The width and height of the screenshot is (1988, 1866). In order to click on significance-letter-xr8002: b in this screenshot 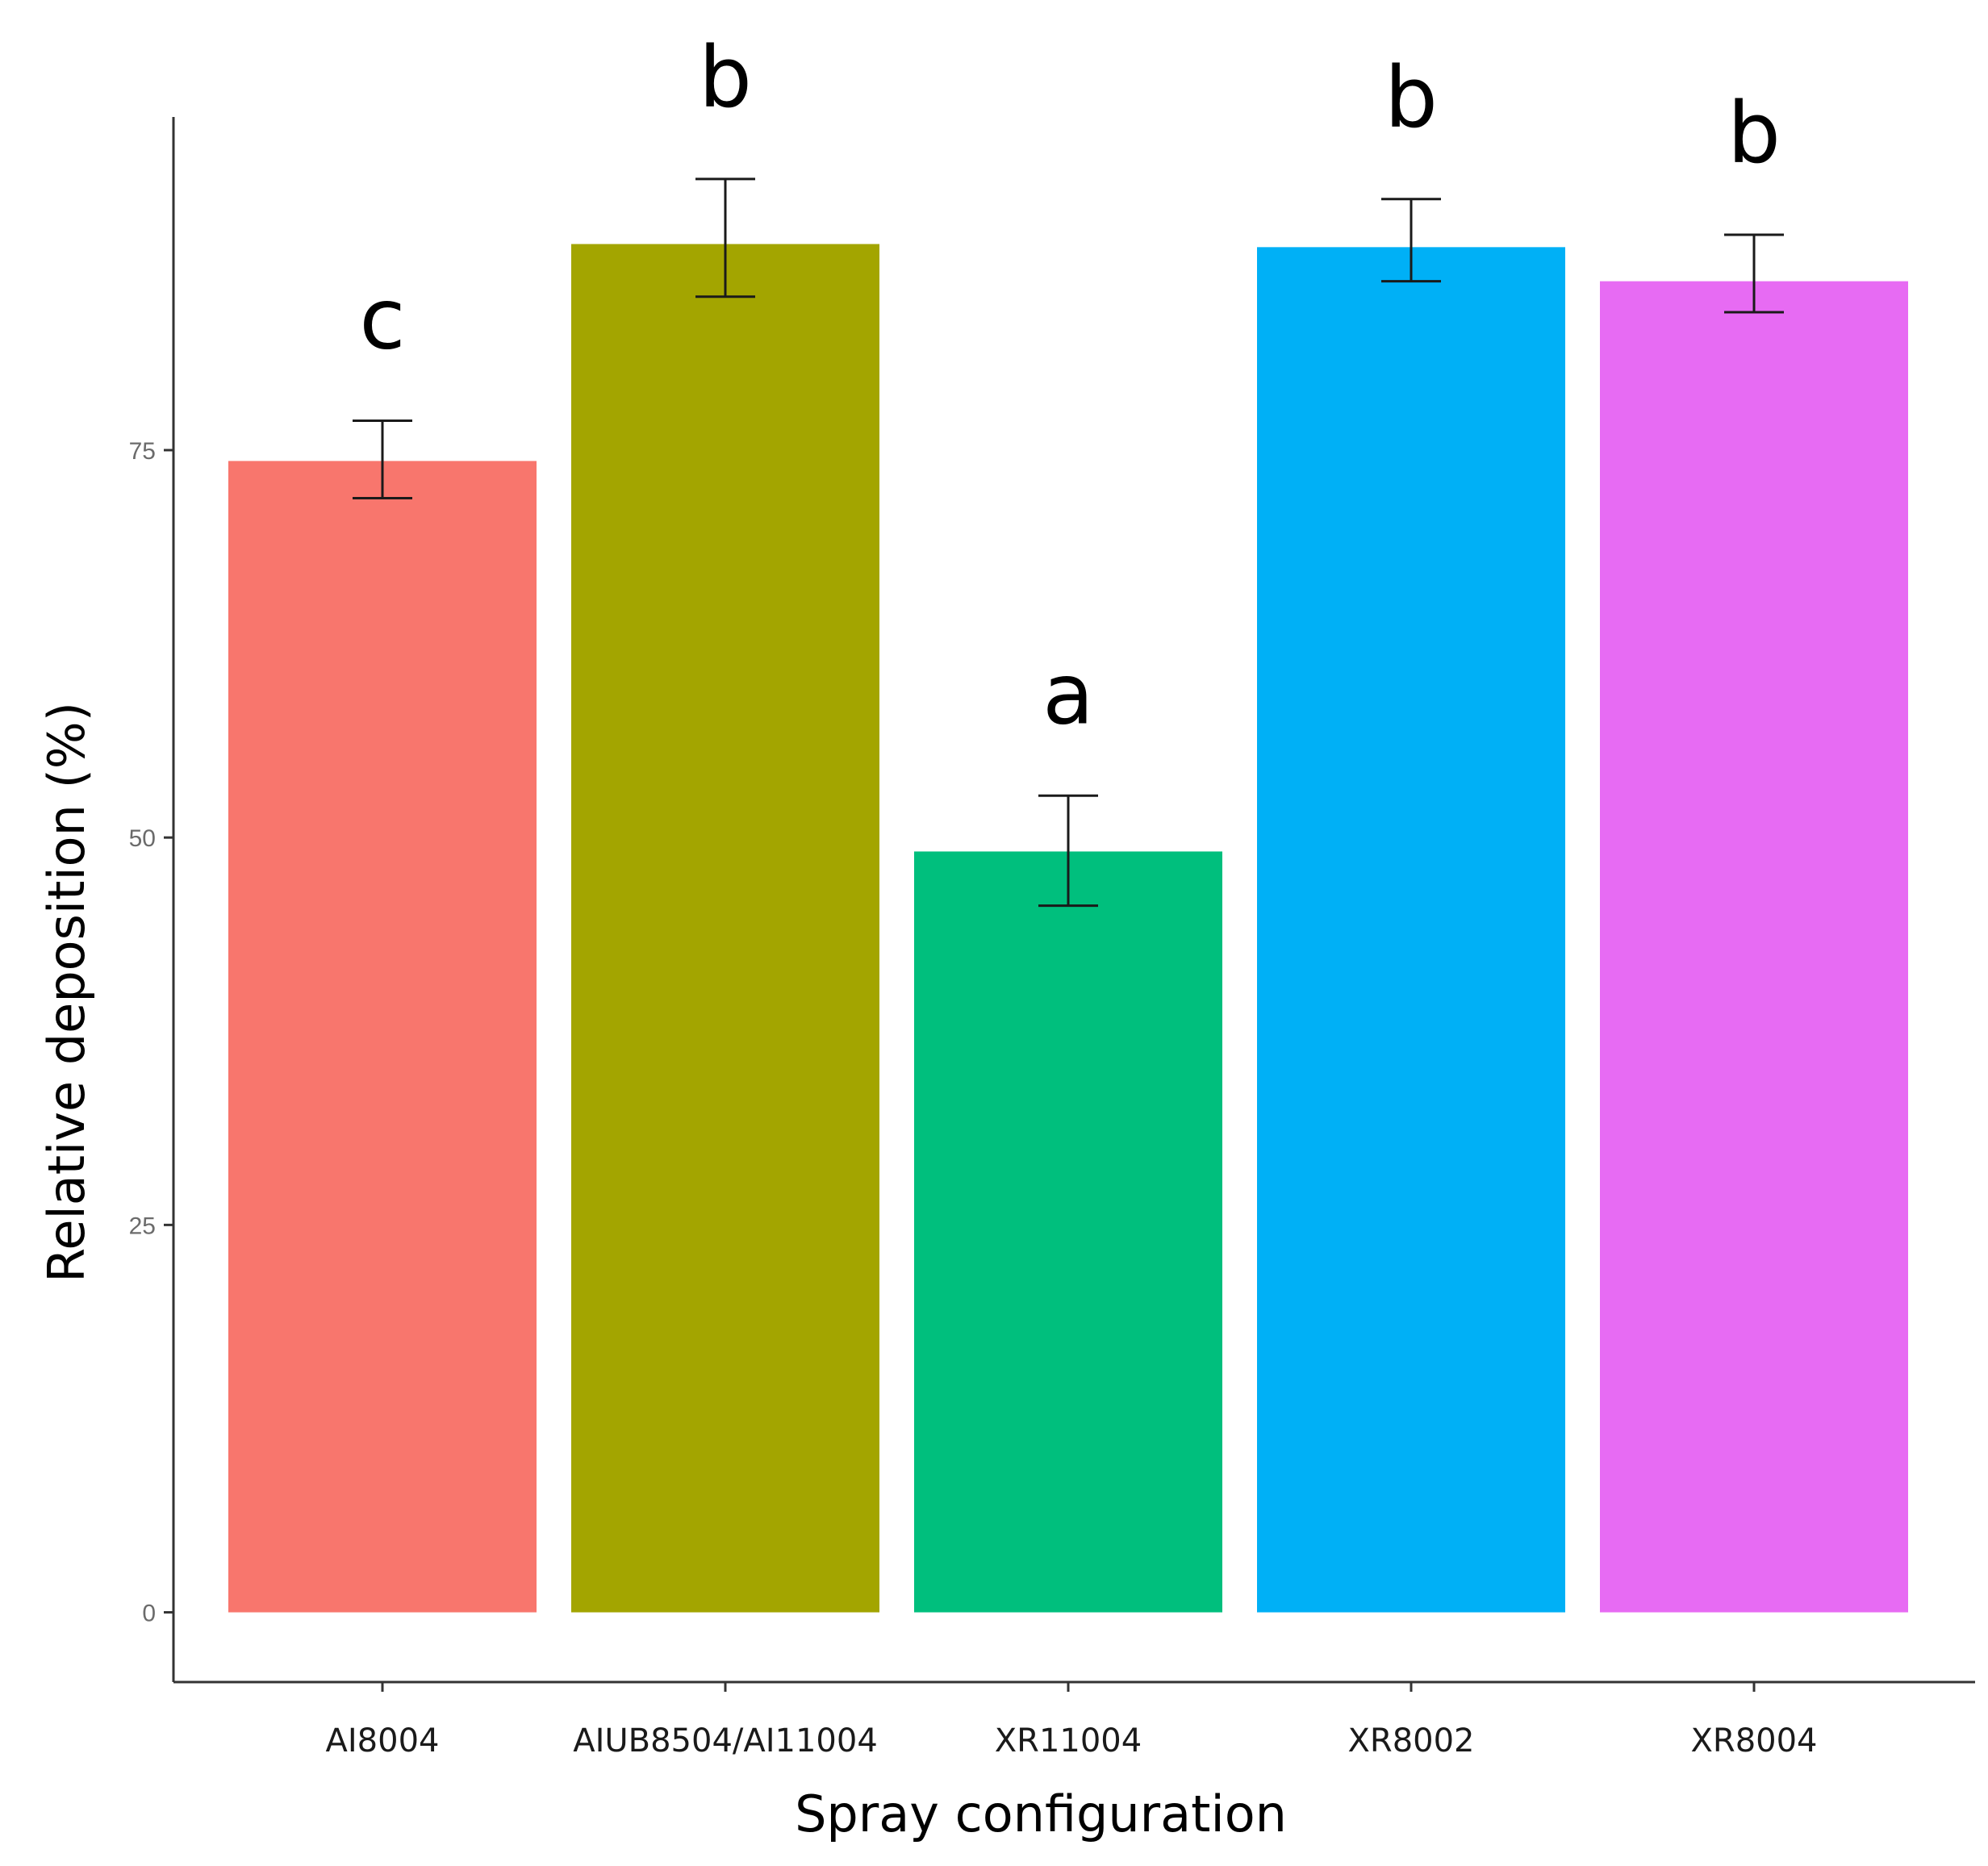, I will do `click(1411, 97)`.